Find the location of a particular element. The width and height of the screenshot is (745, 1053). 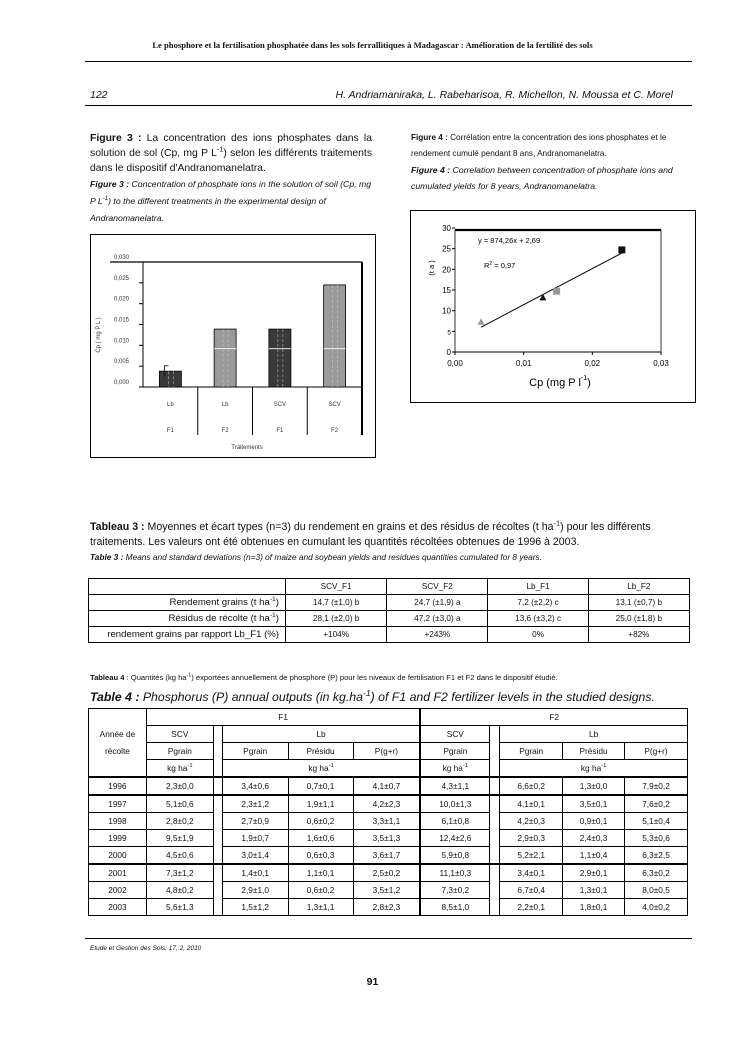

table4-cell: 9,5±1,9 is located at coordinates (179, 838).